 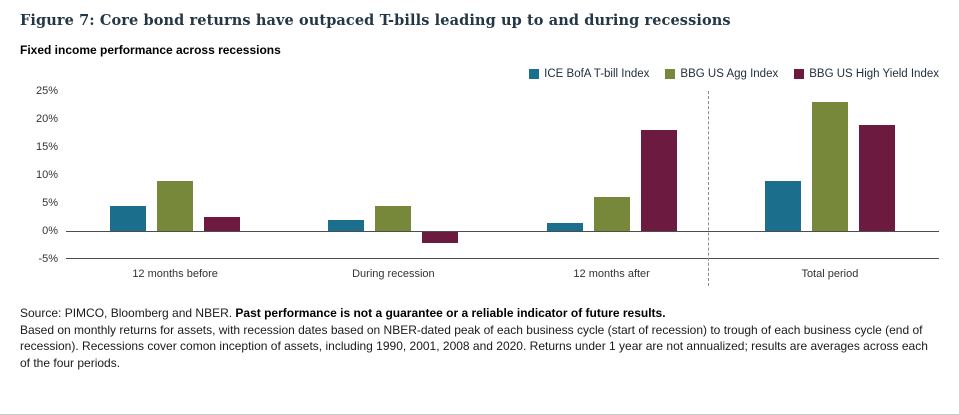 What do you see at coordinates (46, 175) in the screenshot?
I see `y-tick-label: 10%` at bounding box center [46, 175].